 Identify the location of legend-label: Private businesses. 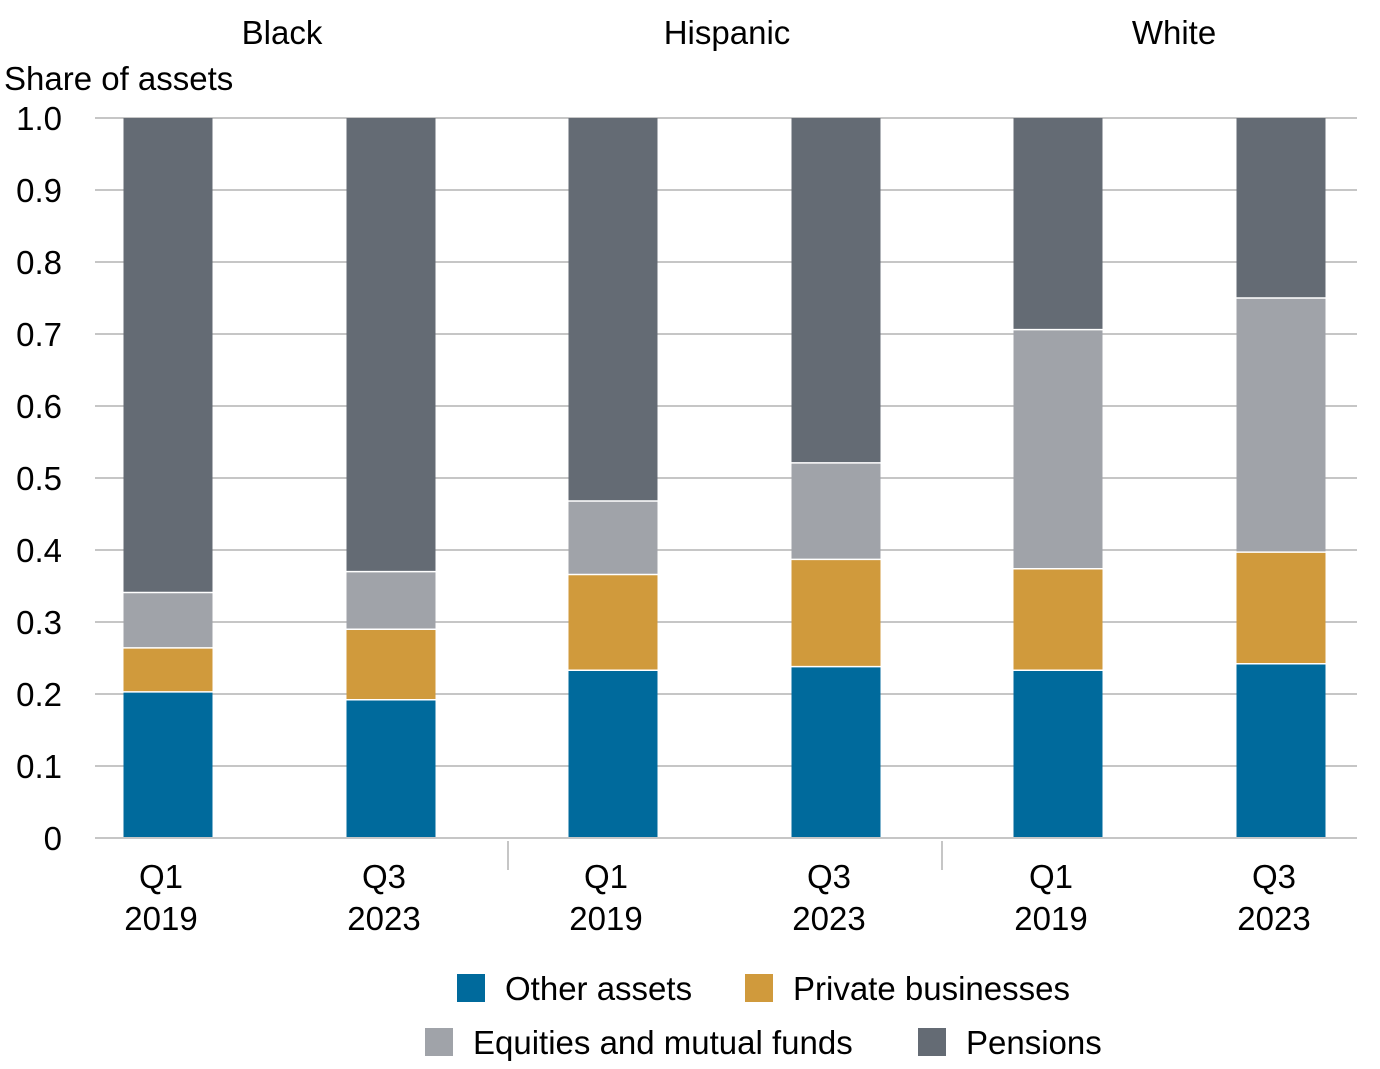
(931, 988).